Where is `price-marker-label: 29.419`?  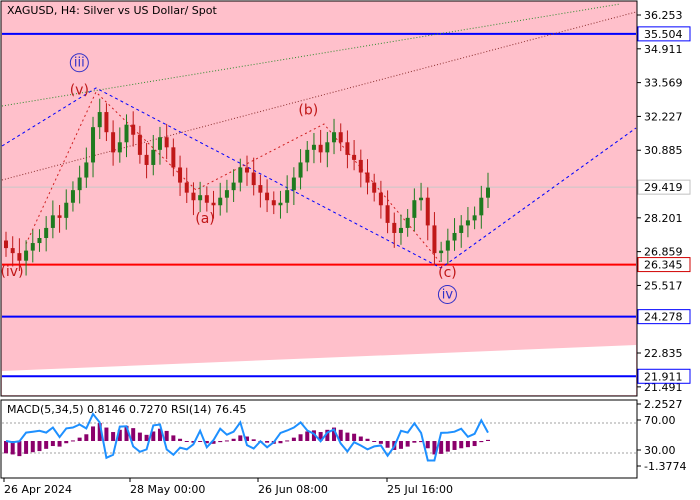 price-marker-label: 29.419 is located at coordinates (663, 187).